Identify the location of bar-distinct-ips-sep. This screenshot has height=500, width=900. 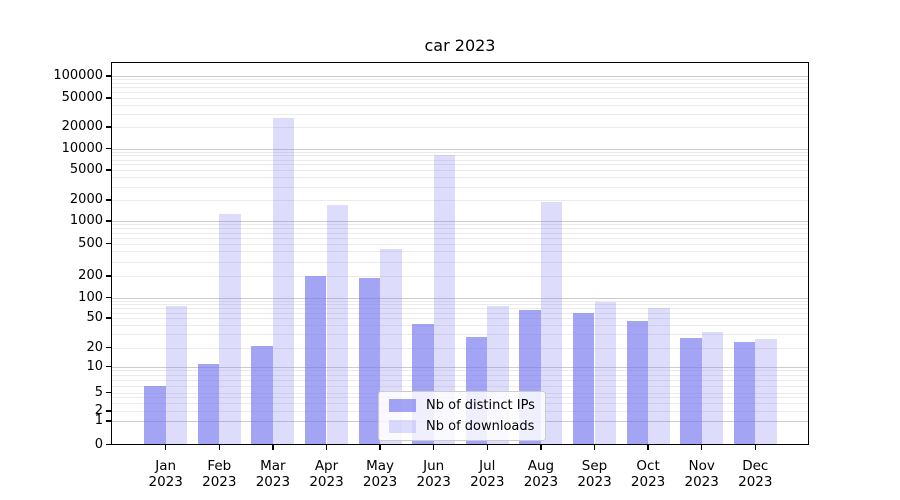
(583, 378).